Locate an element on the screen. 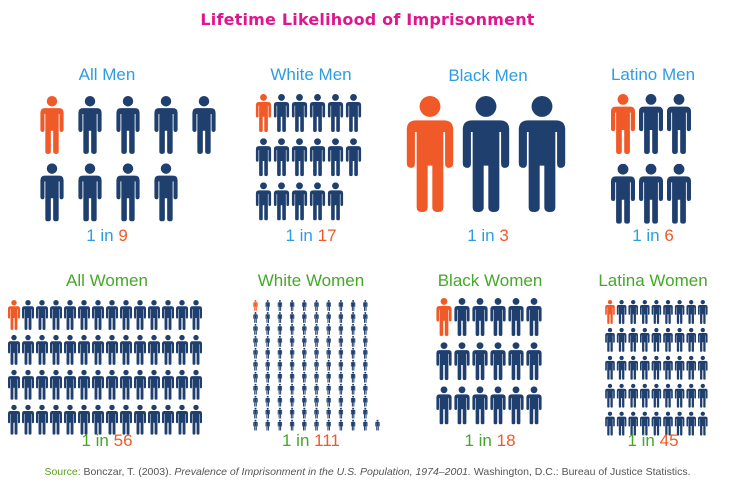 The image size is (735, 483). panel-title-all-men: All Men is located at coordinates (107, 74).